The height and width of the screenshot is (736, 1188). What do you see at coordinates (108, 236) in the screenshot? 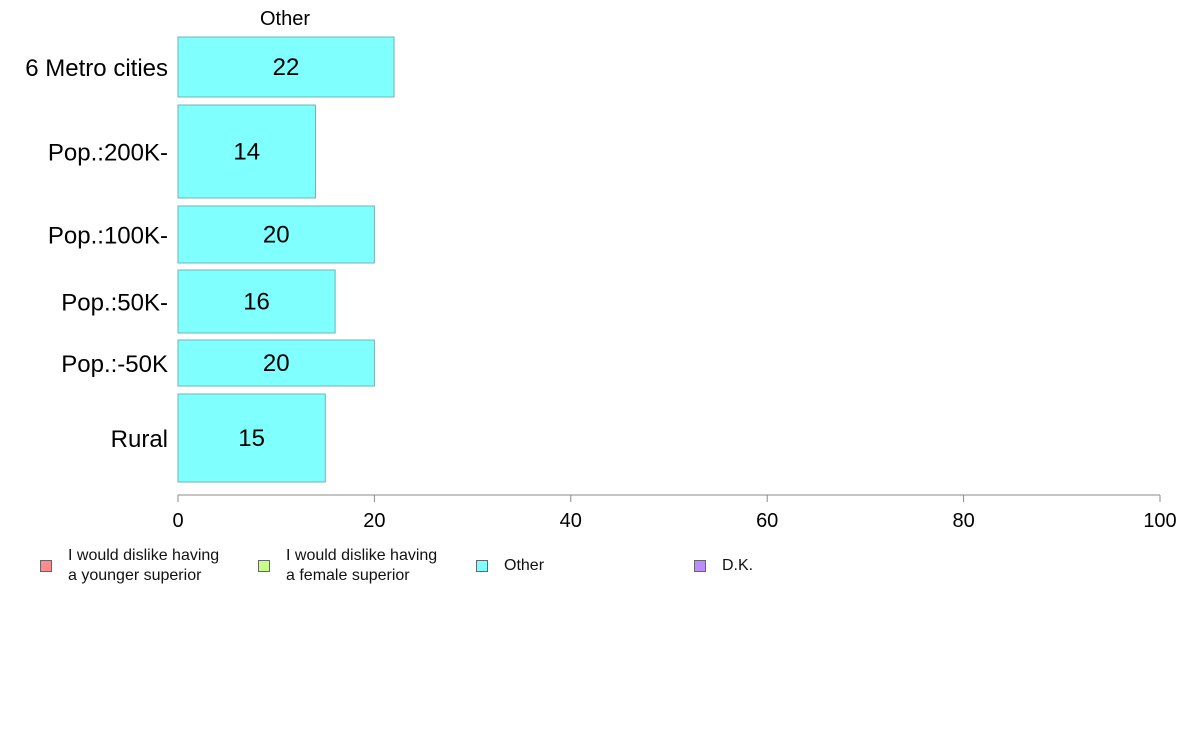
I see `category-label: Pop.:100K-` at bounding box center [108, 236].